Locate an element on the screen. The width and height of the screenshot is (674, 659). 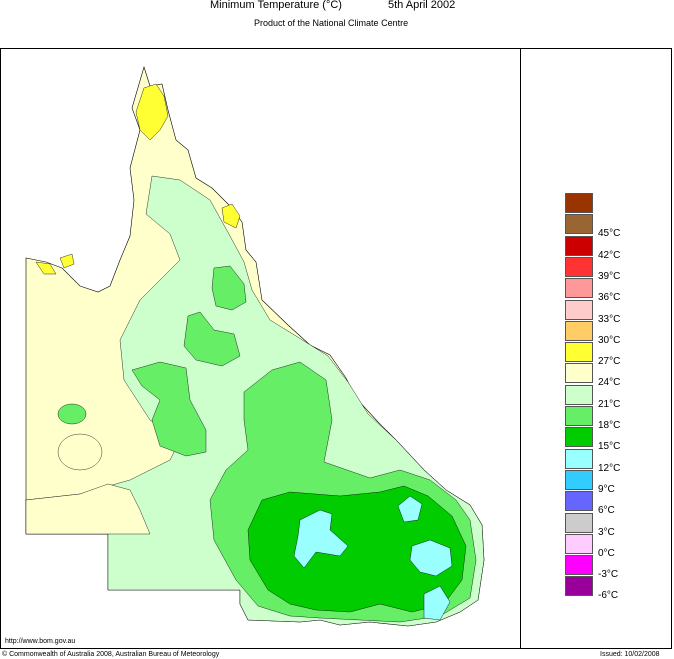
legend-label: 24°C is located at coordinates (609, 383).